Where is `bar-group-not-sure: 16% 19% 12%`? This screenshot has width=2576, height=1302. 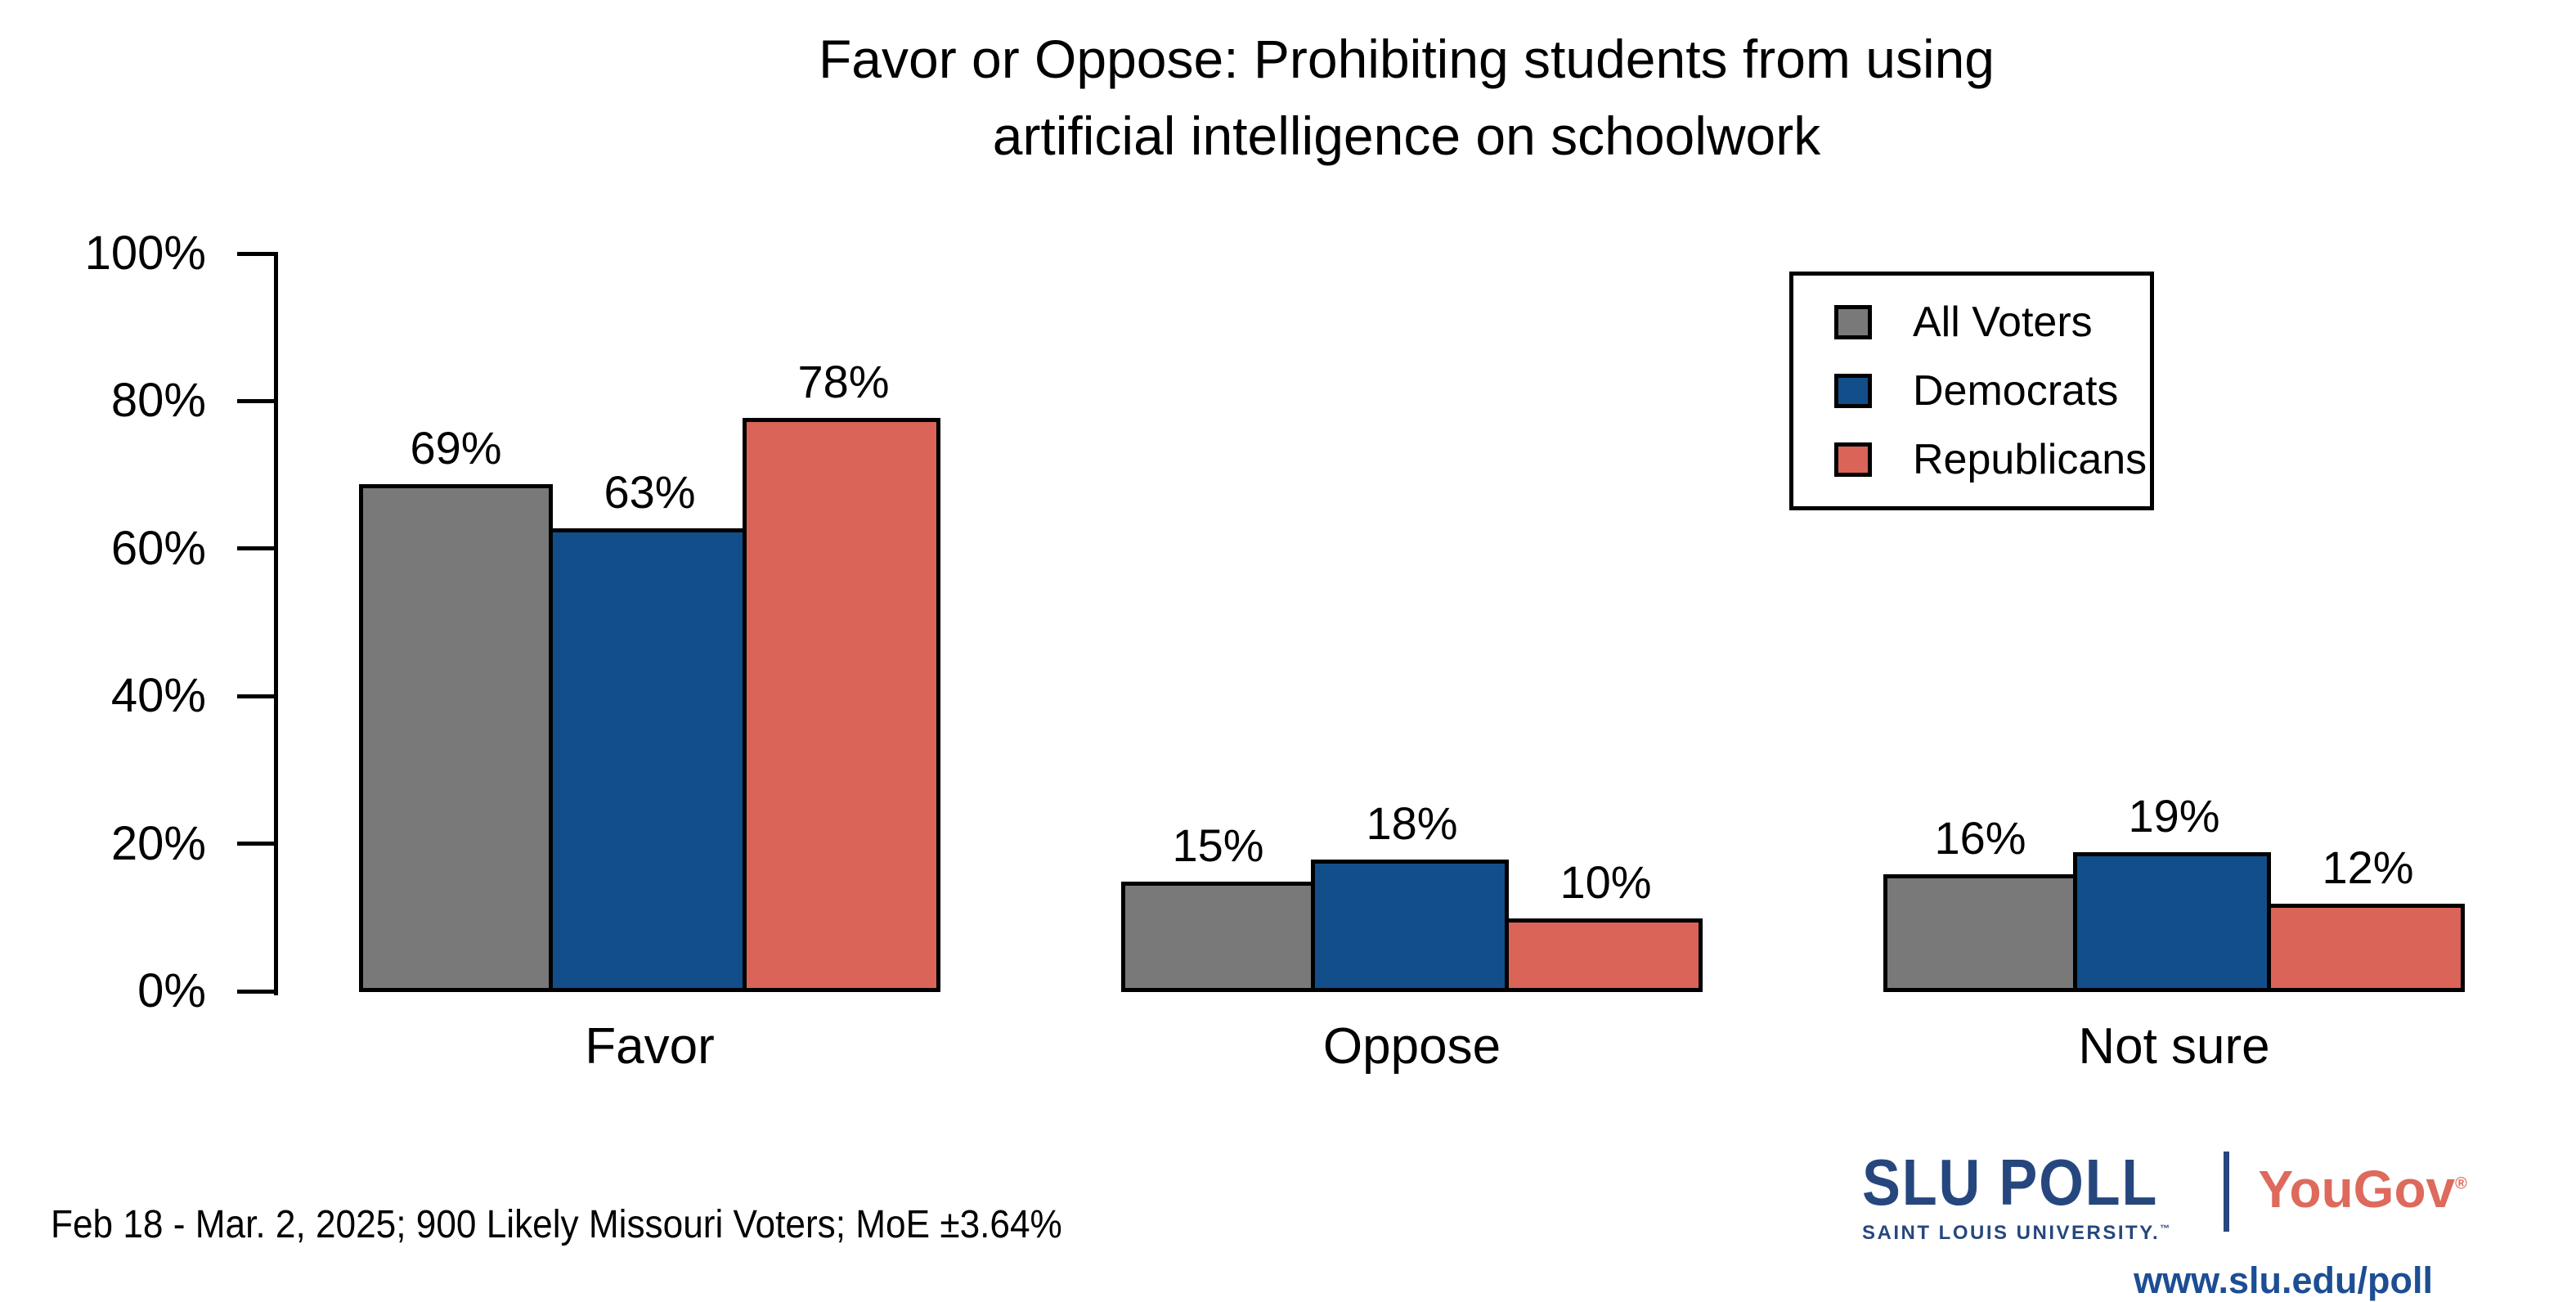 bar-group-not-sure: 16% 19% 12% is located at coordinates (2174, 624).